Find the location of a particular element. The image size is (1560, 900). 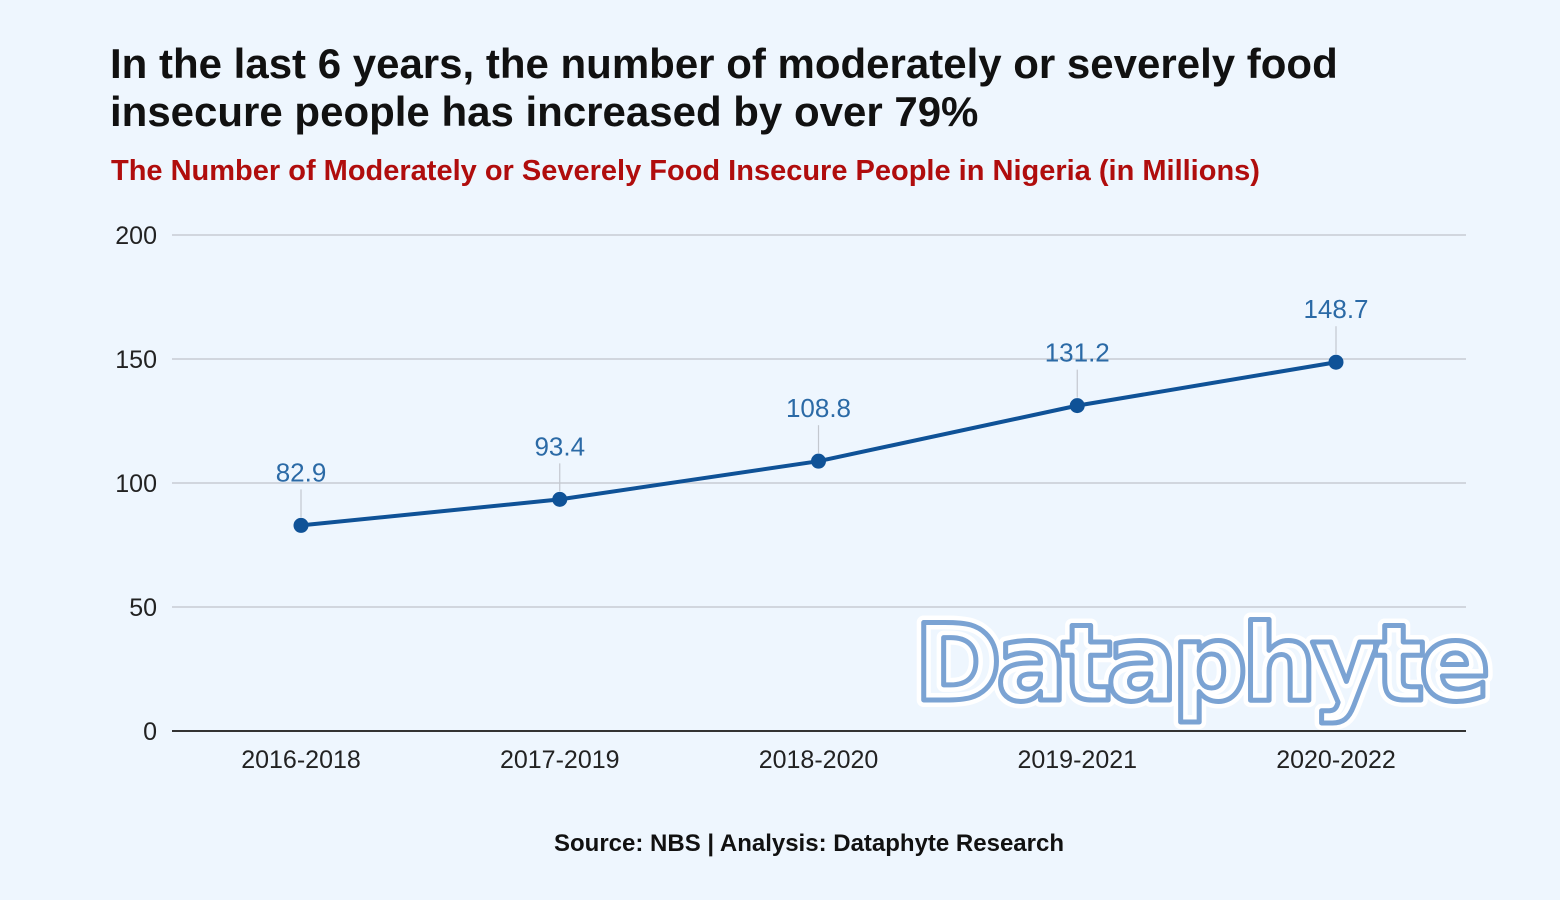

data-label: 93.4 is located at coordinates (559, 446).